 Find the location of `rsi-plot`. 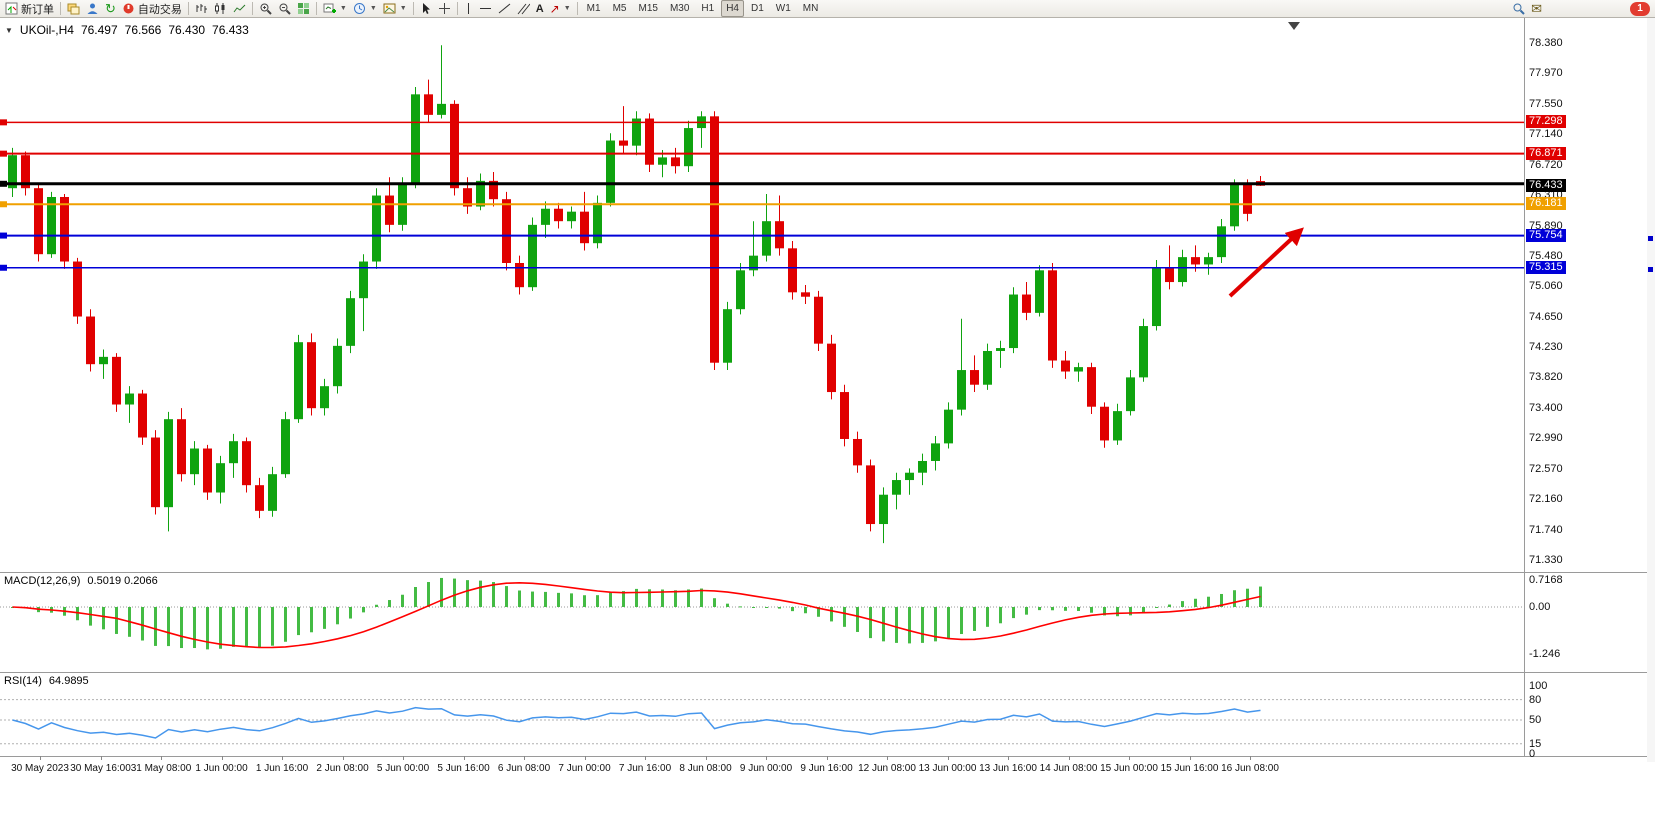

rsi-plot is located at coordinates (762, 714).